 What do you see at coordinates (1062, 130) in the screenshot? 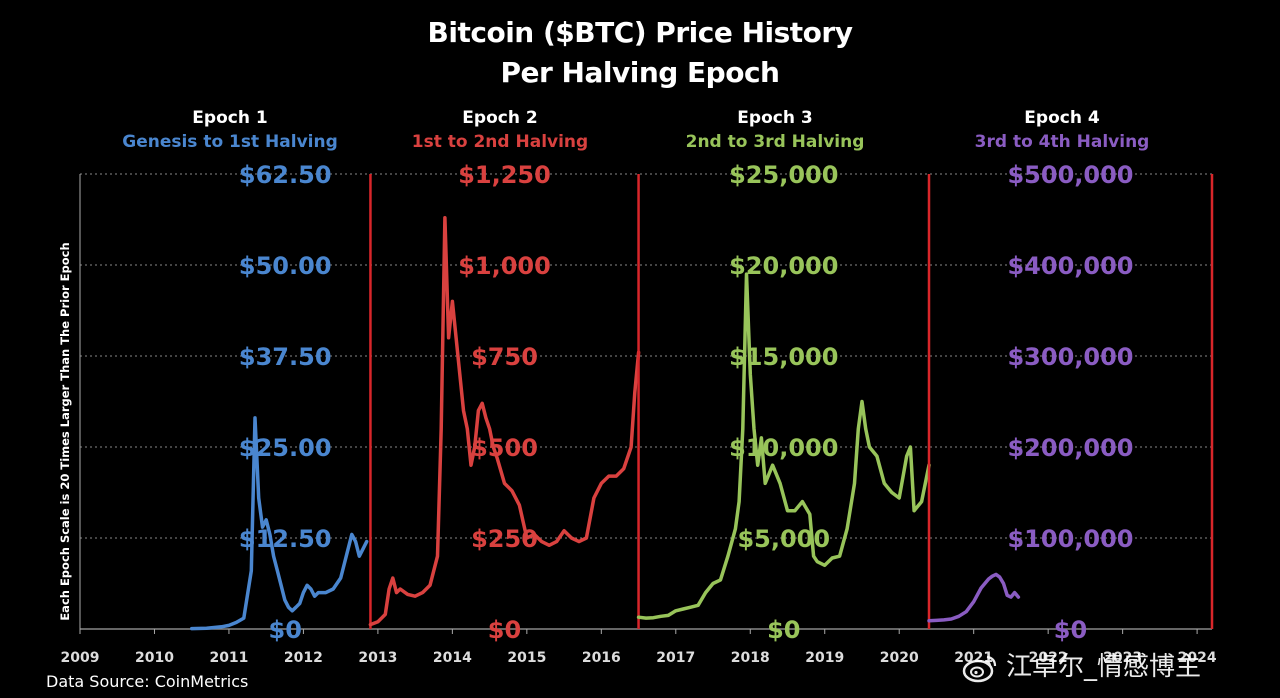
I see `epoch4-header: Epoch 4 3rd to 4th Halving` at bounding box center [1062, 130].